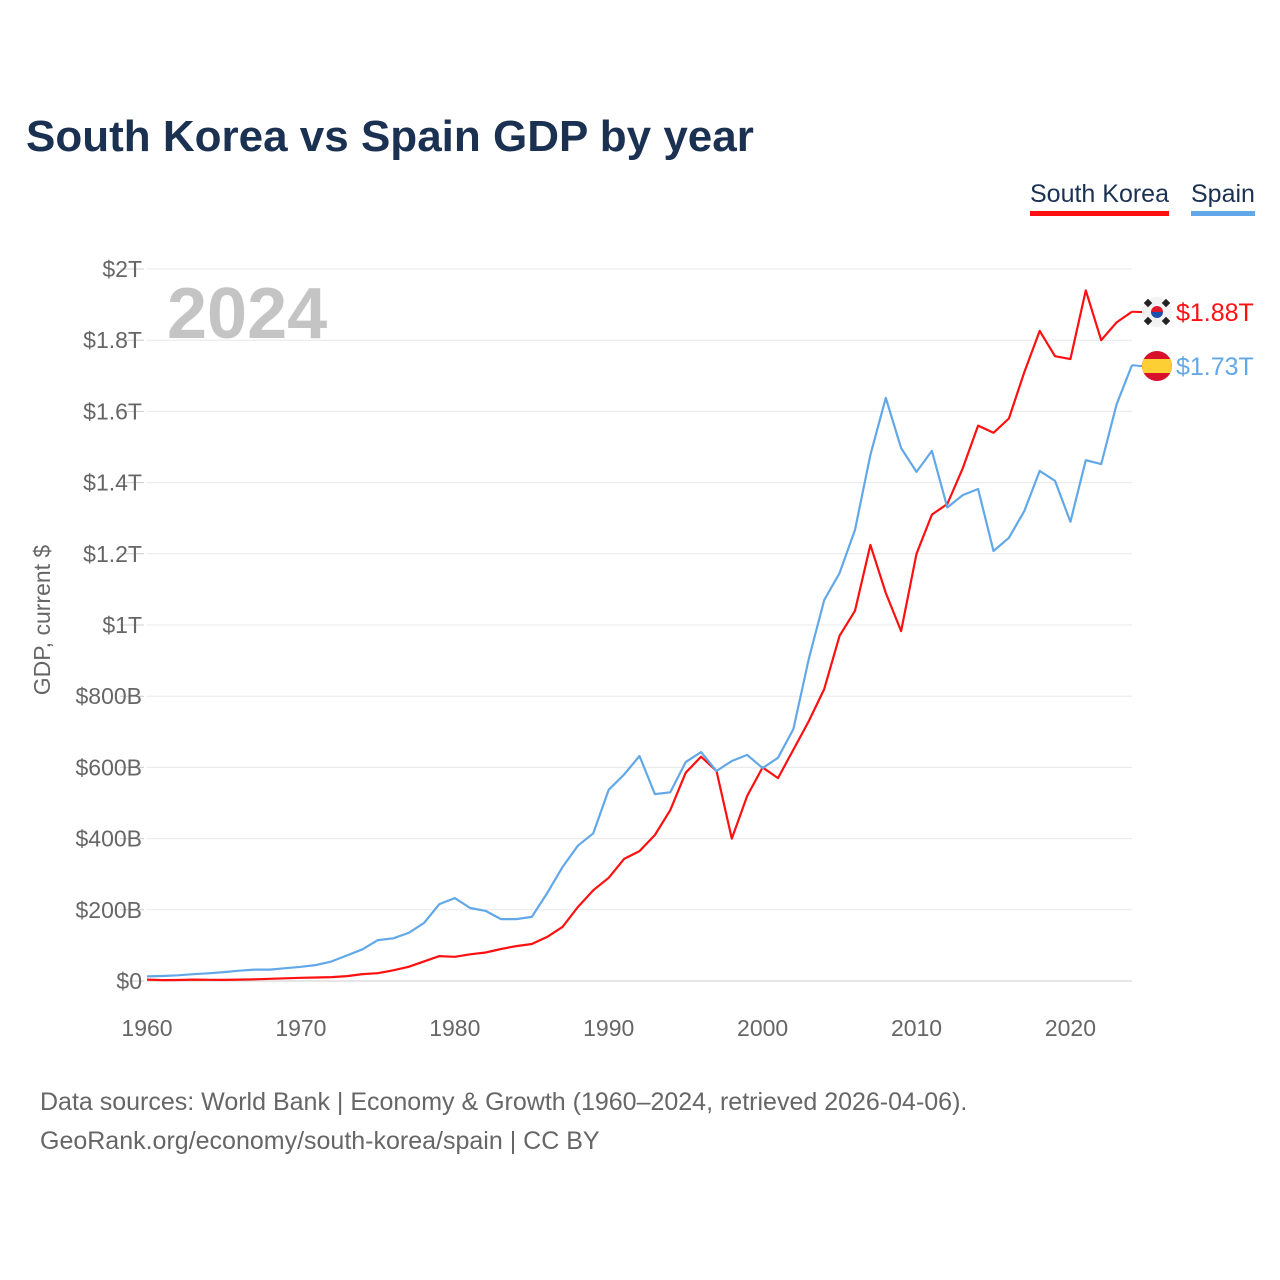  What do you see at coordinates (122, 269) in the screenshot?
I see `y-tick-label: $2T` at bounding box center [122, 269].